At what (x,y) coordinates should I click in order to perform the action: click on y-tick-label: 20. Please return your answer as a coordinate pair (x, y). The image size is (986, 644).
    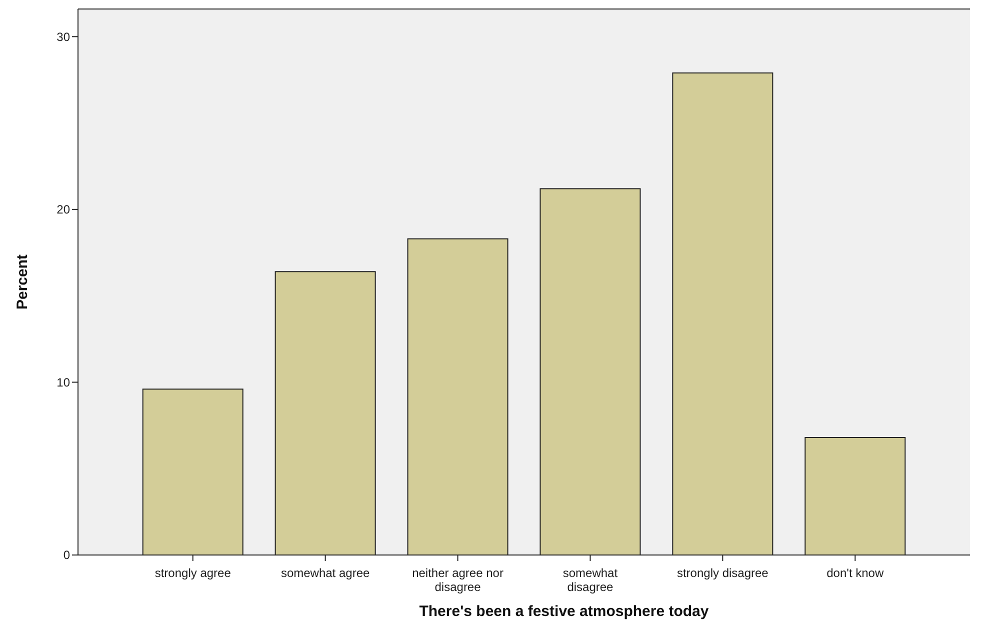
    Looking at the image, I should click on (63, 209).